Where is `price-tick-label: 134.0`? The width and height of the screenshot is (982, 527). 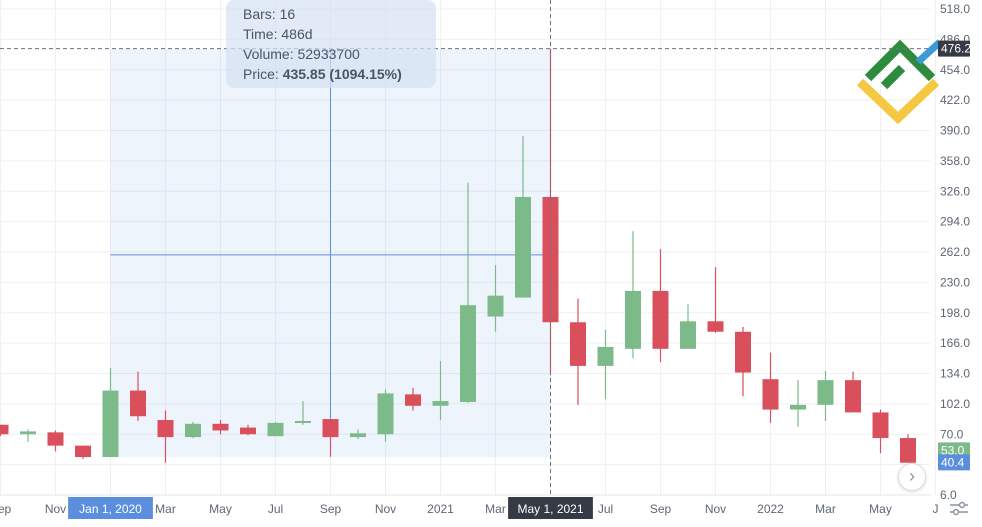 price-tick-label: 134.0 is located at coordinates (955, 374).